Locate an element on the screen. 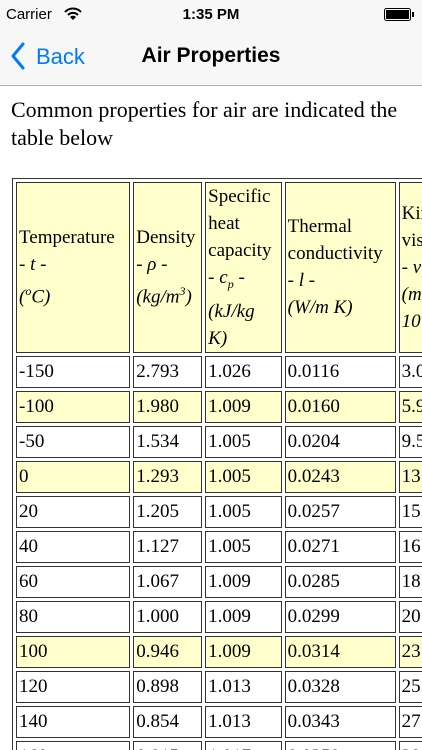 The image size is (422, 750). header-text: K) is located at coordinates (218, 338).